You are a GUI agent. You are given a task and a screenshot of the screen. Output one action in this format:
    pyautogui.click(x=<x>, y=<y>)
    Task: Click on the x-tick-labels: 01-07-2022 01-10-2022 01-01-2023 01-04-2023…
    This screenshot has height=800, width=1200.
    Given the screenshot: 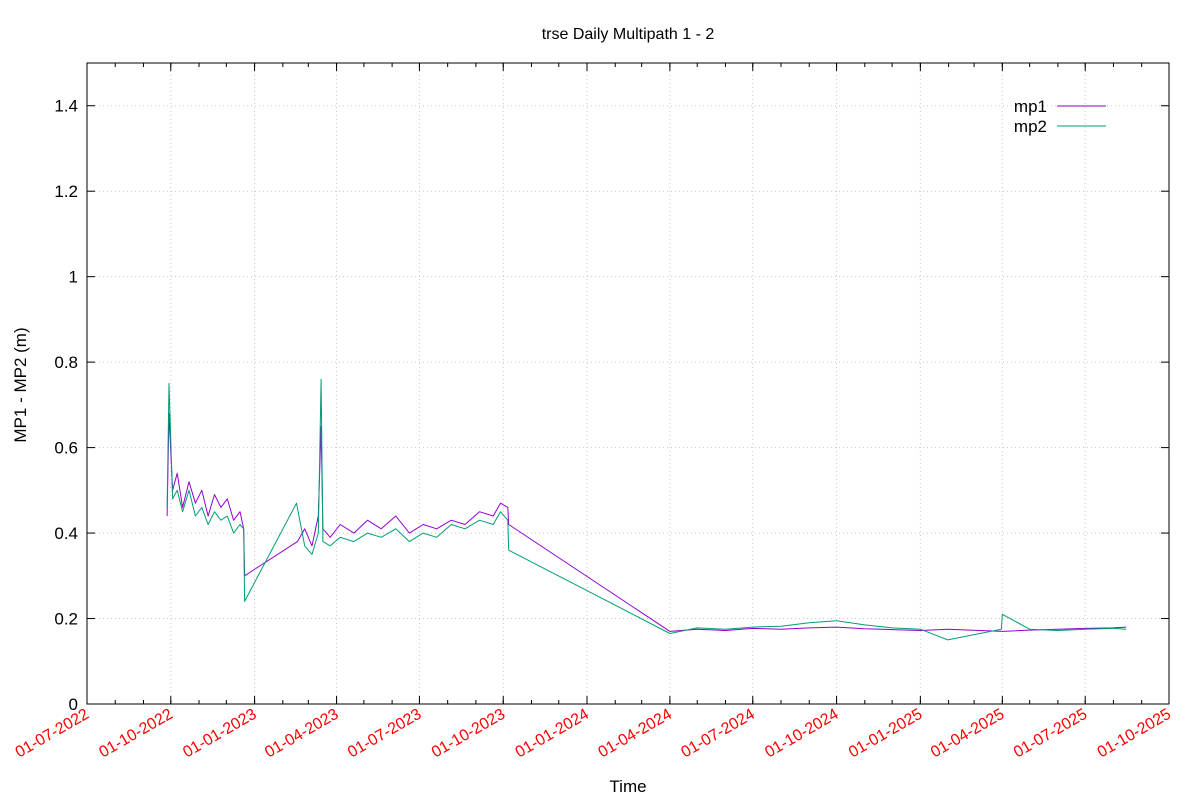 What is the action you would take?
    pyautogui.click(x=593, y=734)
    